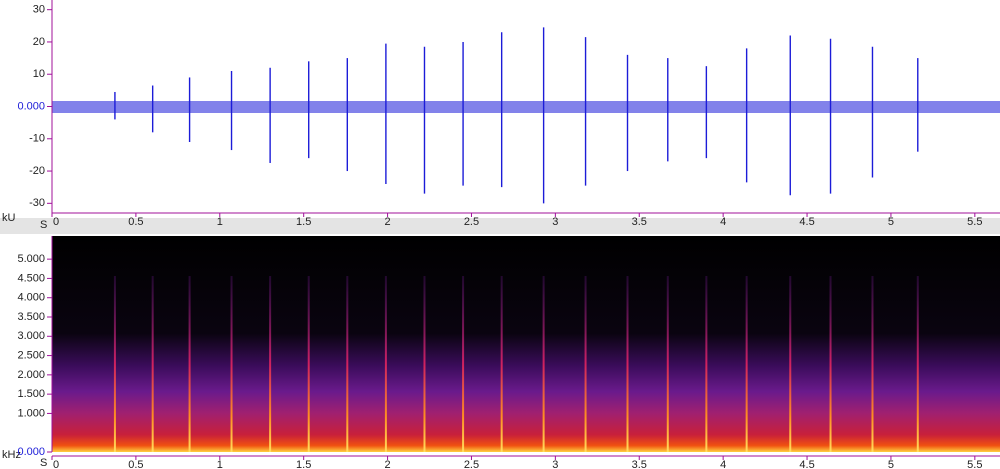 The image size is (1000, 469). Describe the element at coordinates (39, 74) in the screenshot. I see `y-tick-label: 10` at that location.